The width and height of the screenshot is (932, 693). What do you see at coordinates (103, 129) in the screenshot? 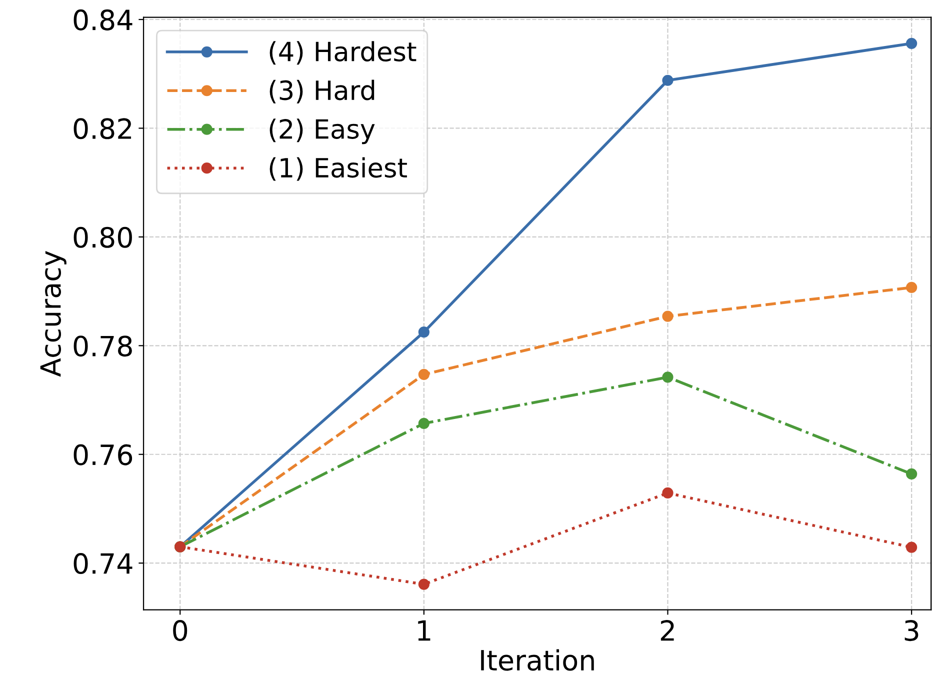
I see `y-tick-label: 0.82` at bounding box center [103, 129].